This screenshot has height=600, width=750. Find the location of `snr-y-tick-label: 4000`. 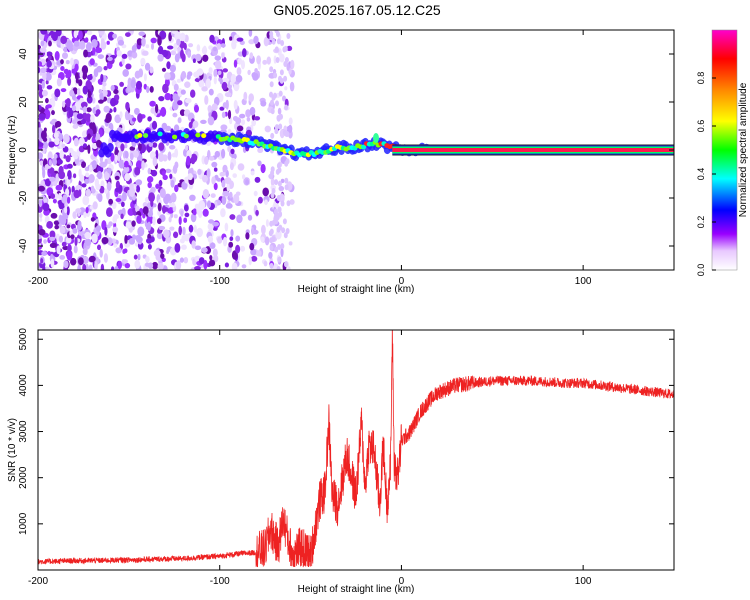

snr-y-tick-label: 4000 is located at coordinates (23, 385).